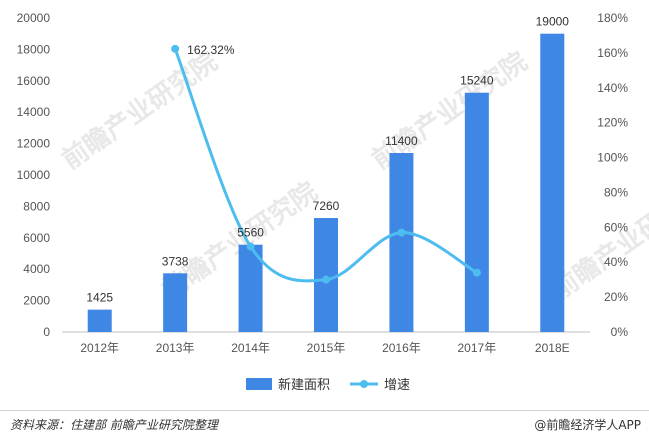  I want to click on right-axis-tick-label: 40%, so click(616, 262).